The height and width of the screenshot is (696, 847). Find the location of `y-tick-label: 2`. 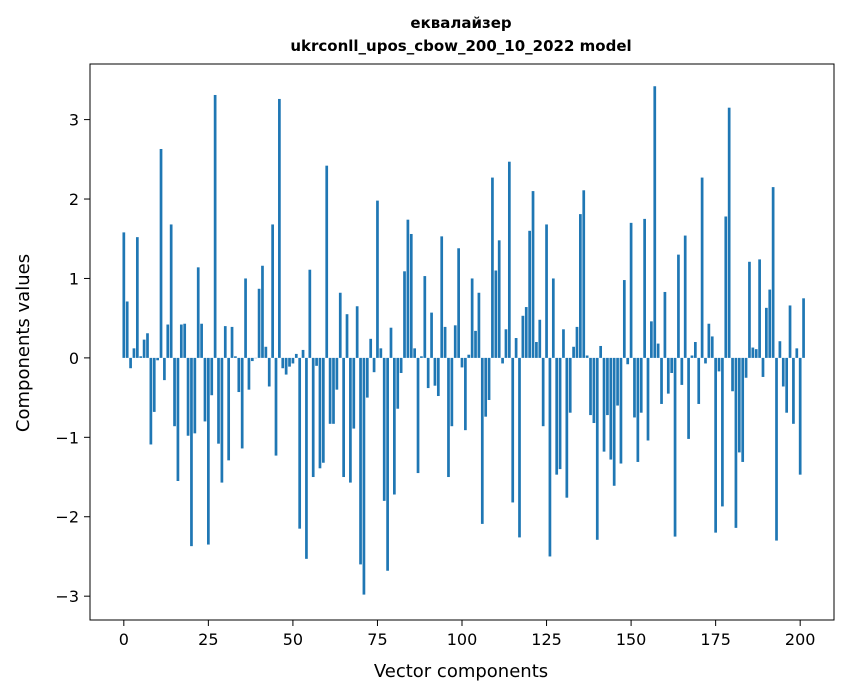

y-tick-label: 2 is located at coordinates (74, 199).